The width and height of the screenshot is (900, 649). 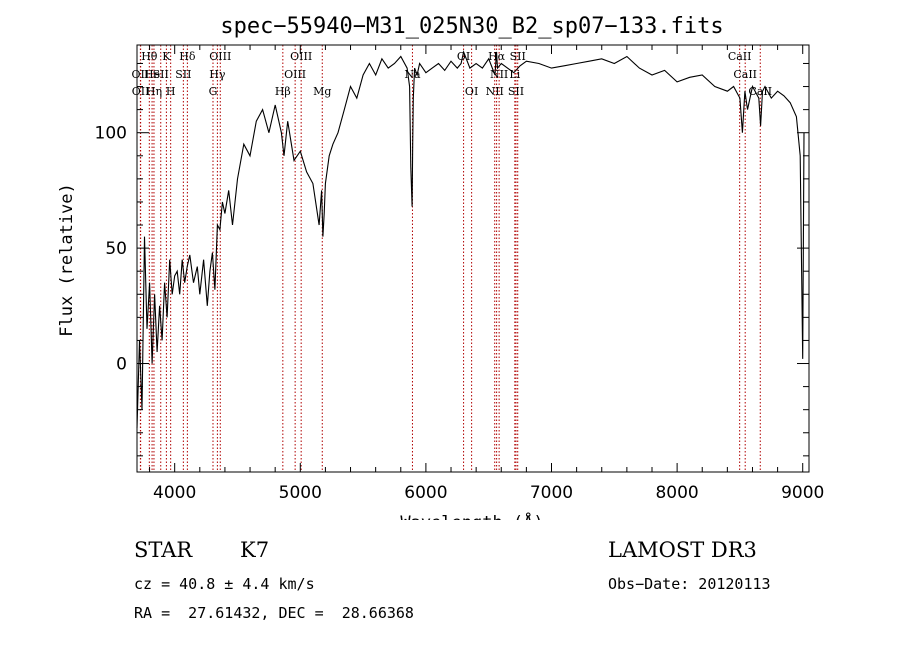 I want to click on y-axis-label: Flux (relative), so click(x=67, y=260).